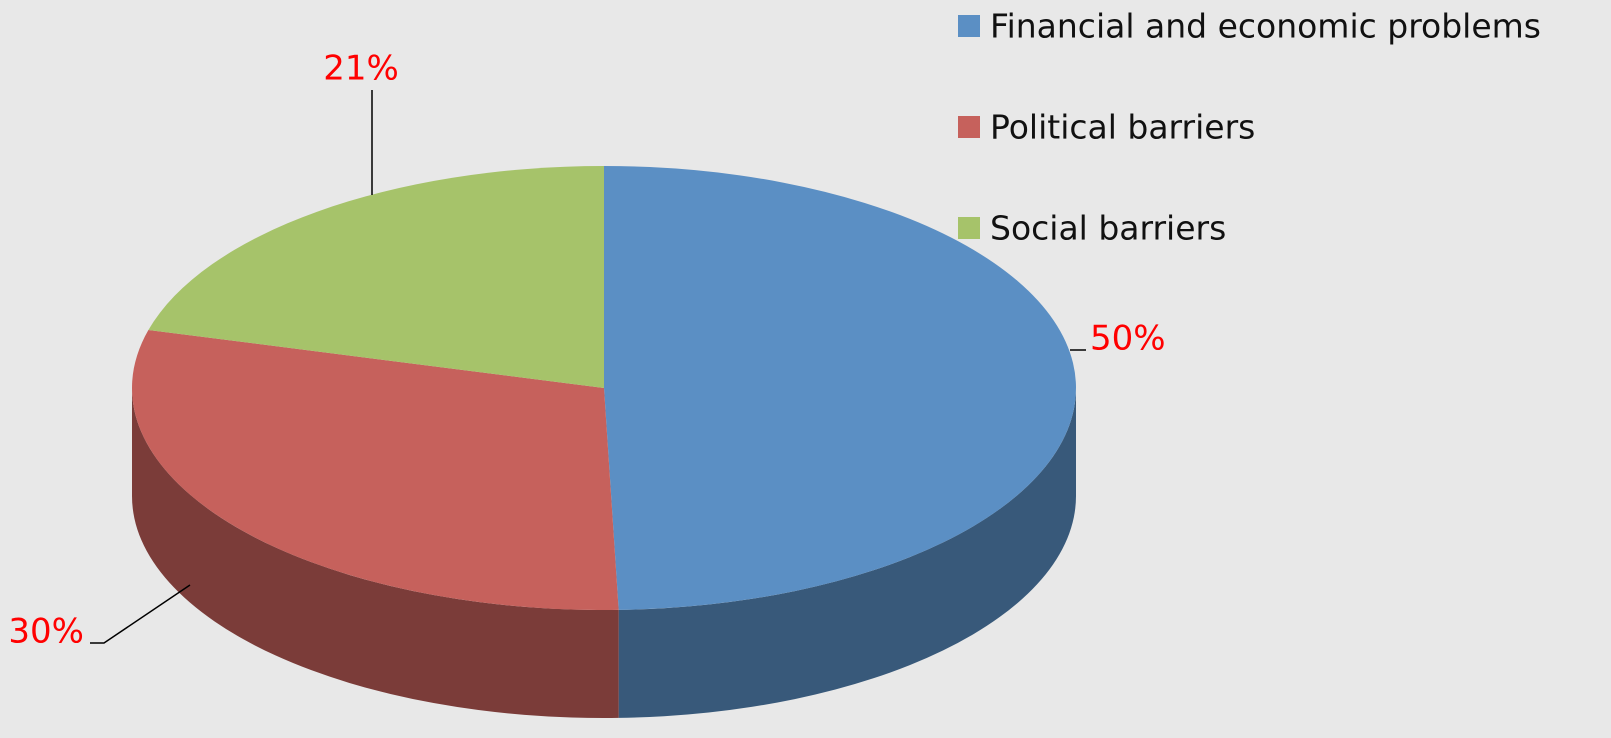  Describe the element at coordinates (140, 614) in the screenshot. I see `leader-line` at that location.